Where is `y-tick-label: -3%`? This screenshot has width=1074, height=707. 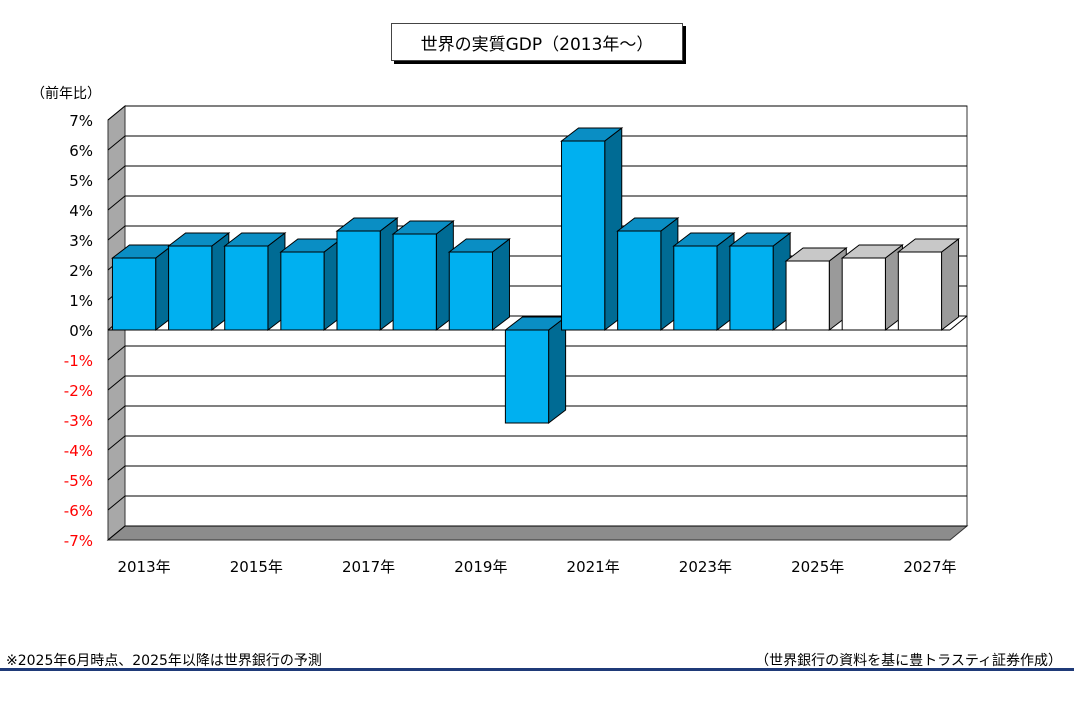
y-tick-label: -3% is located at coordinates (78, 421).